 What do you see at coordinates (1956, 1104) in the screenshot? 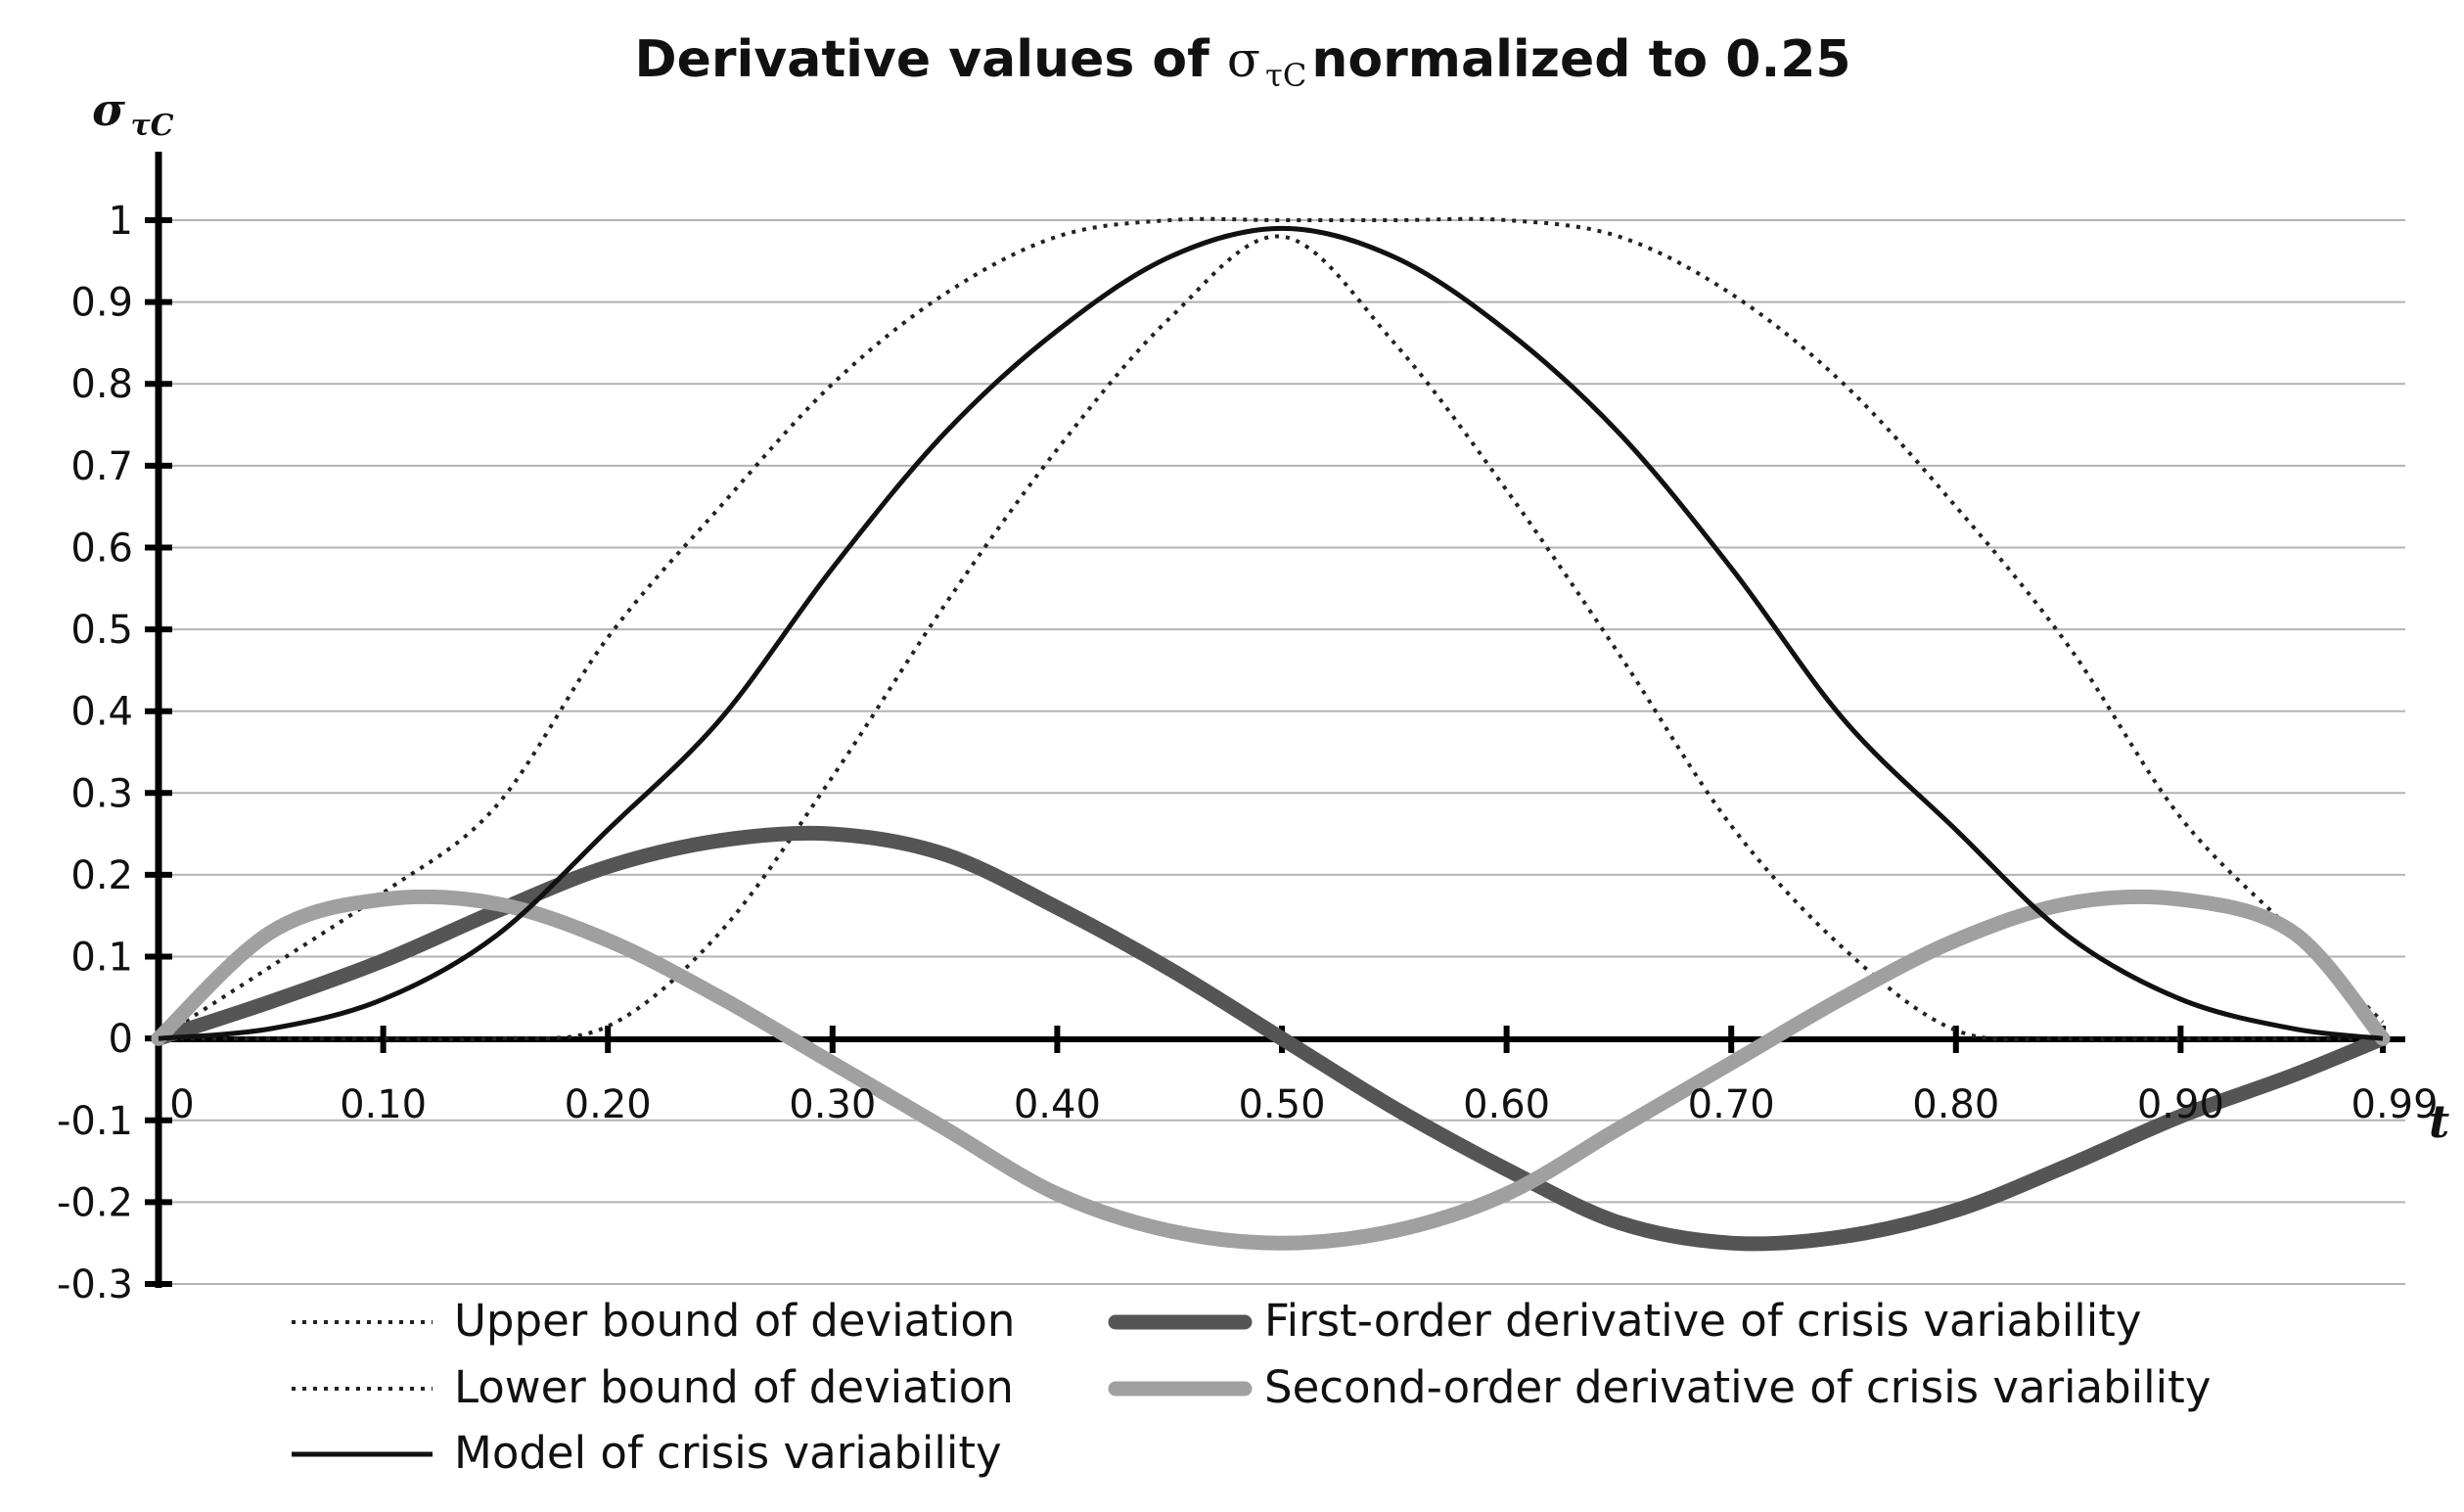
I see `x-tick-label: 0.80` at bounding box center [1956, 1104].